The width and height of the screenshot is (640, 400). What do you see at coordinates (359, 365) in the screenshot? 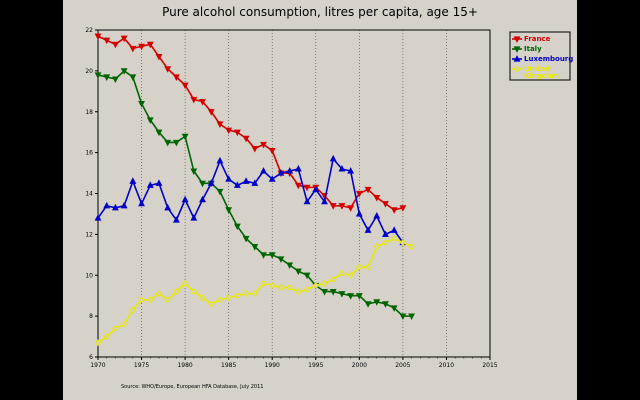
I see `x-tick-label: 2000` at bounding box center [359, 365].